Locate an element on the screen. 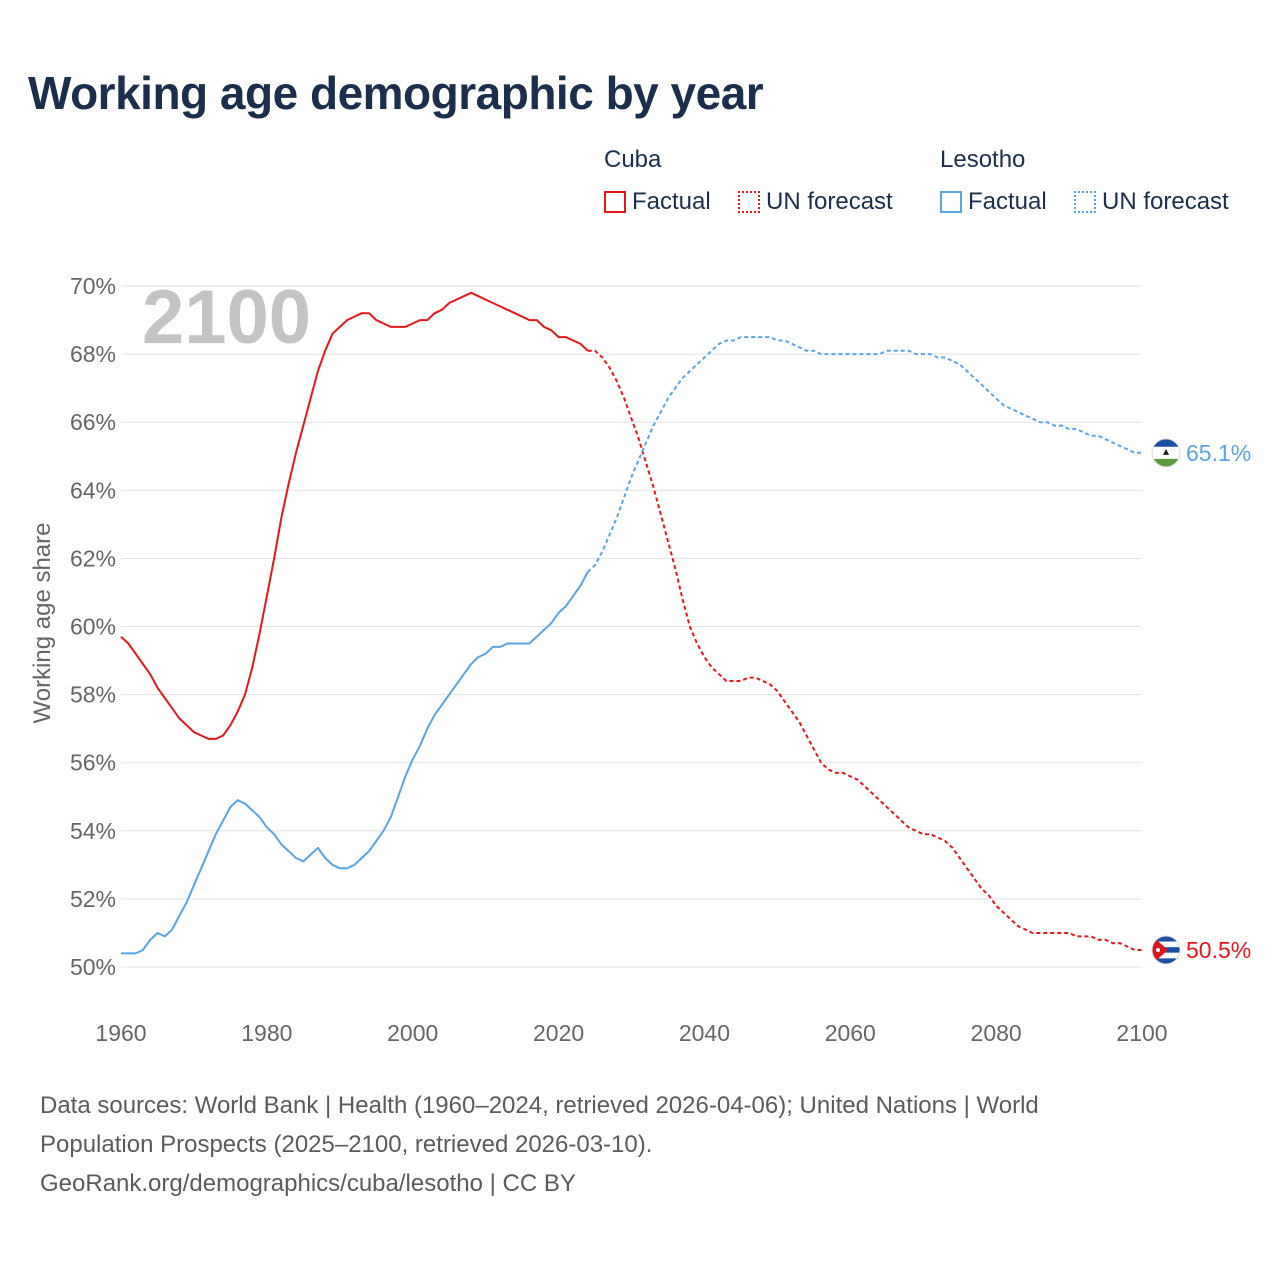 The width and height of the screenshot is (1280, 1280). x-tick-label: 2020 is located at coordinates (558, 1033).